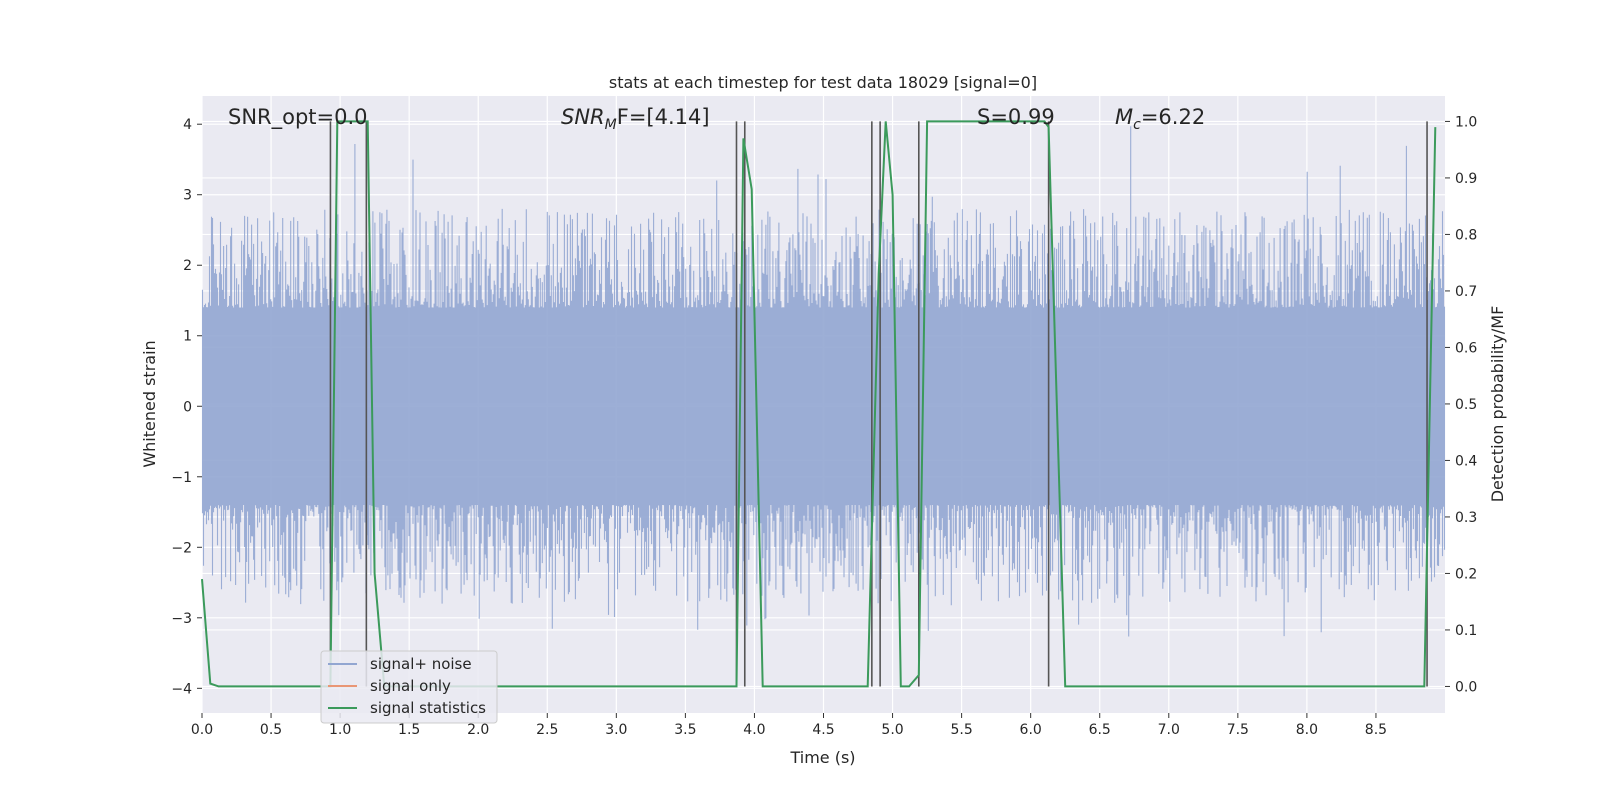 This screenshot has height=800, width=1600. What do you see at coordinates (181, 548) in the screenshot?
I see `left-tick-label: −2` at bounding box center [181, 548].